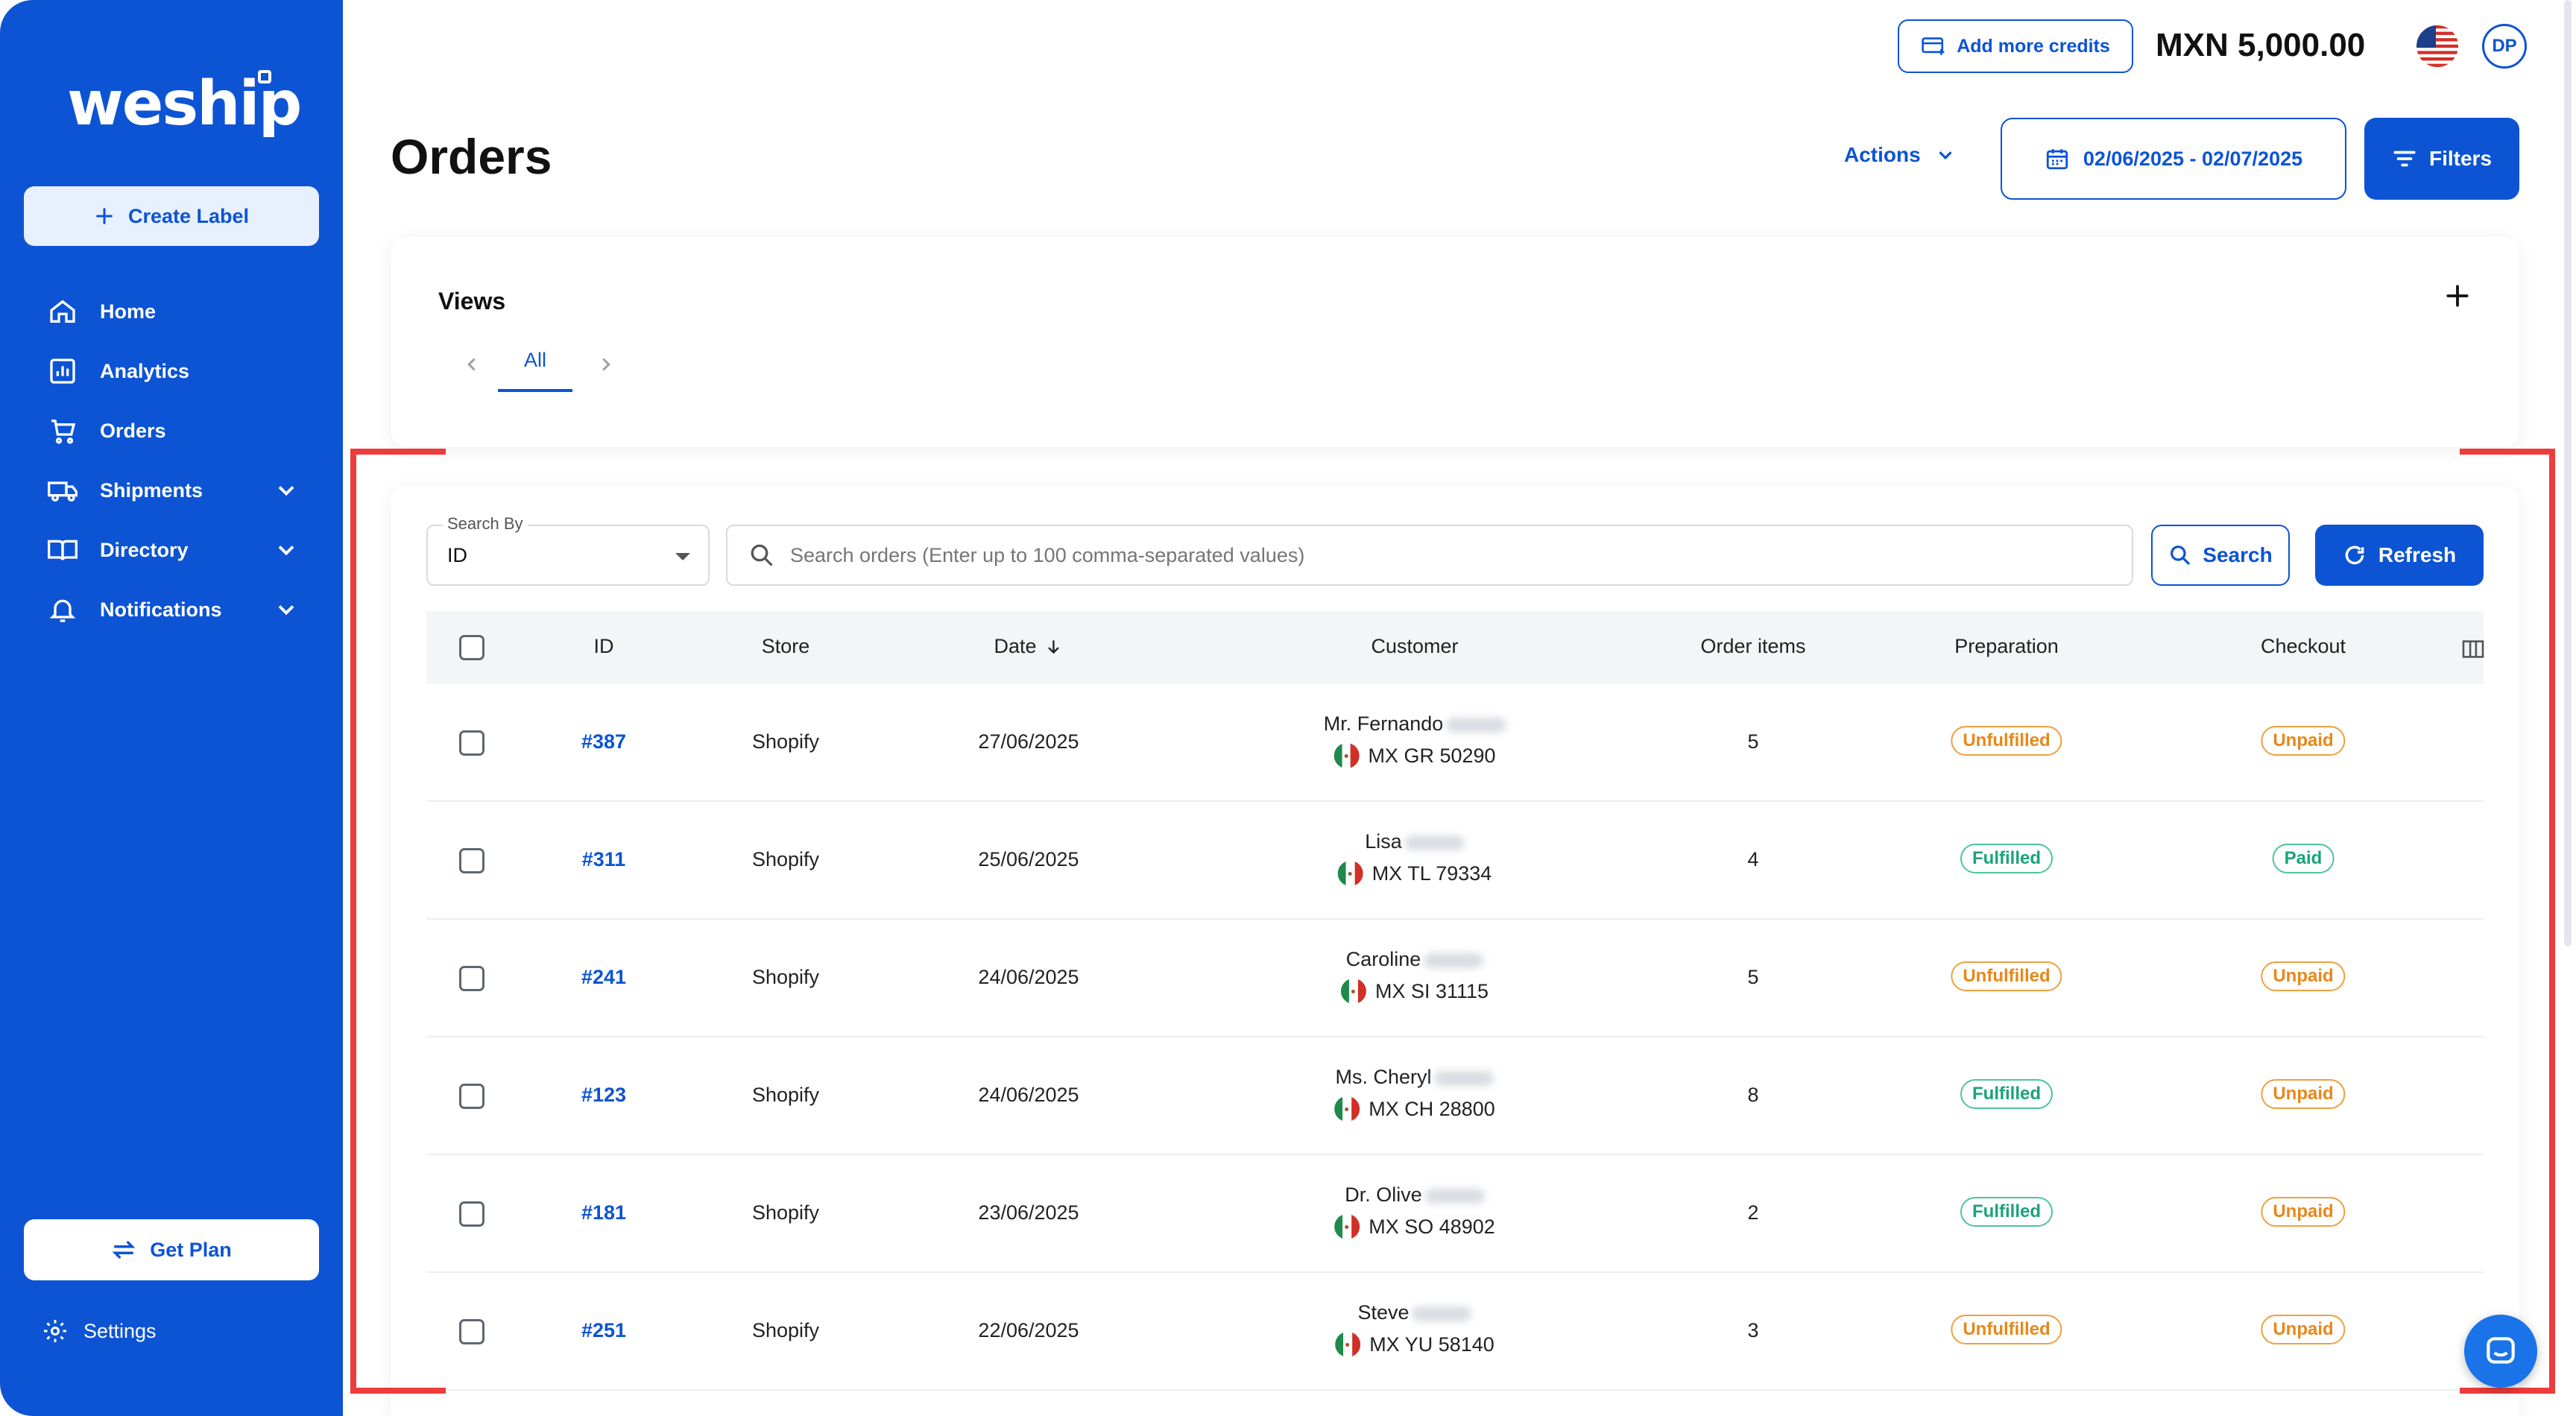  What do you see at coordinates (786, 859) in the screenshot?
I see `order-store: Shopify` at bounding box center [786, 859].